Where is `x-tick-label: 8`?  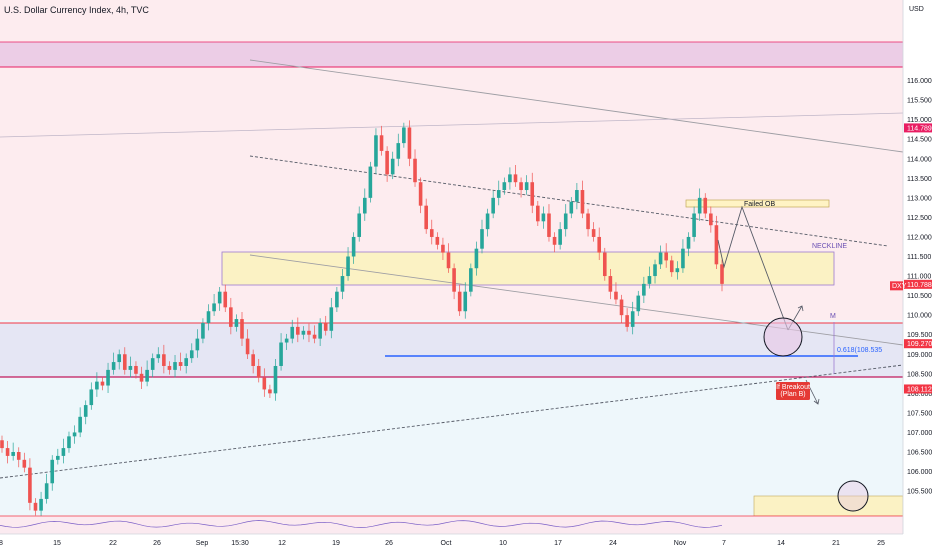 x-tick-label: 8 is located at coordinates (1, 543).